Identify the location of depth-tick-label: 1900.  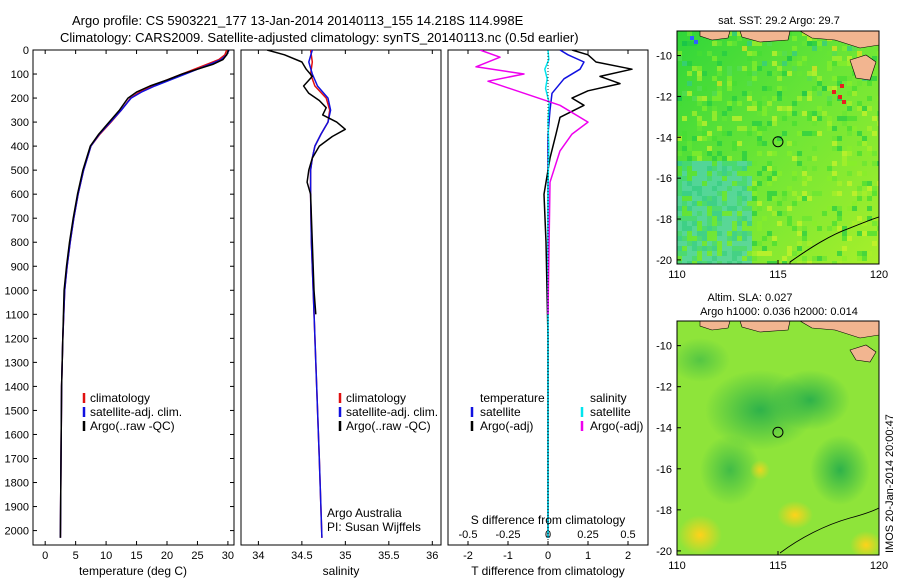
(17, 508).